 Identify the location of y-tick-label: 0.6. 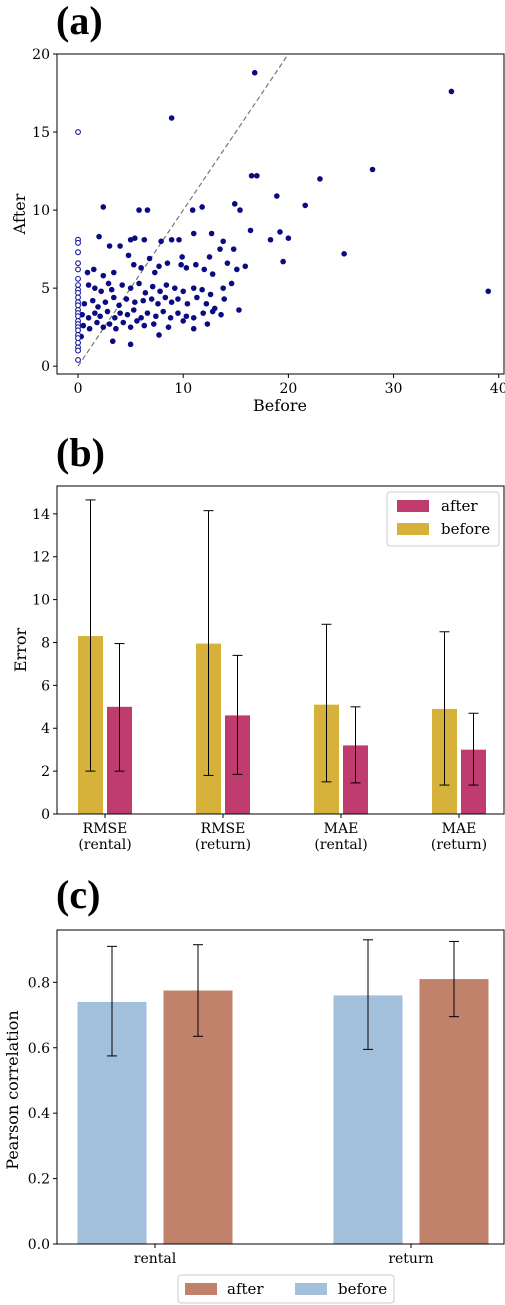
(39, 1049).